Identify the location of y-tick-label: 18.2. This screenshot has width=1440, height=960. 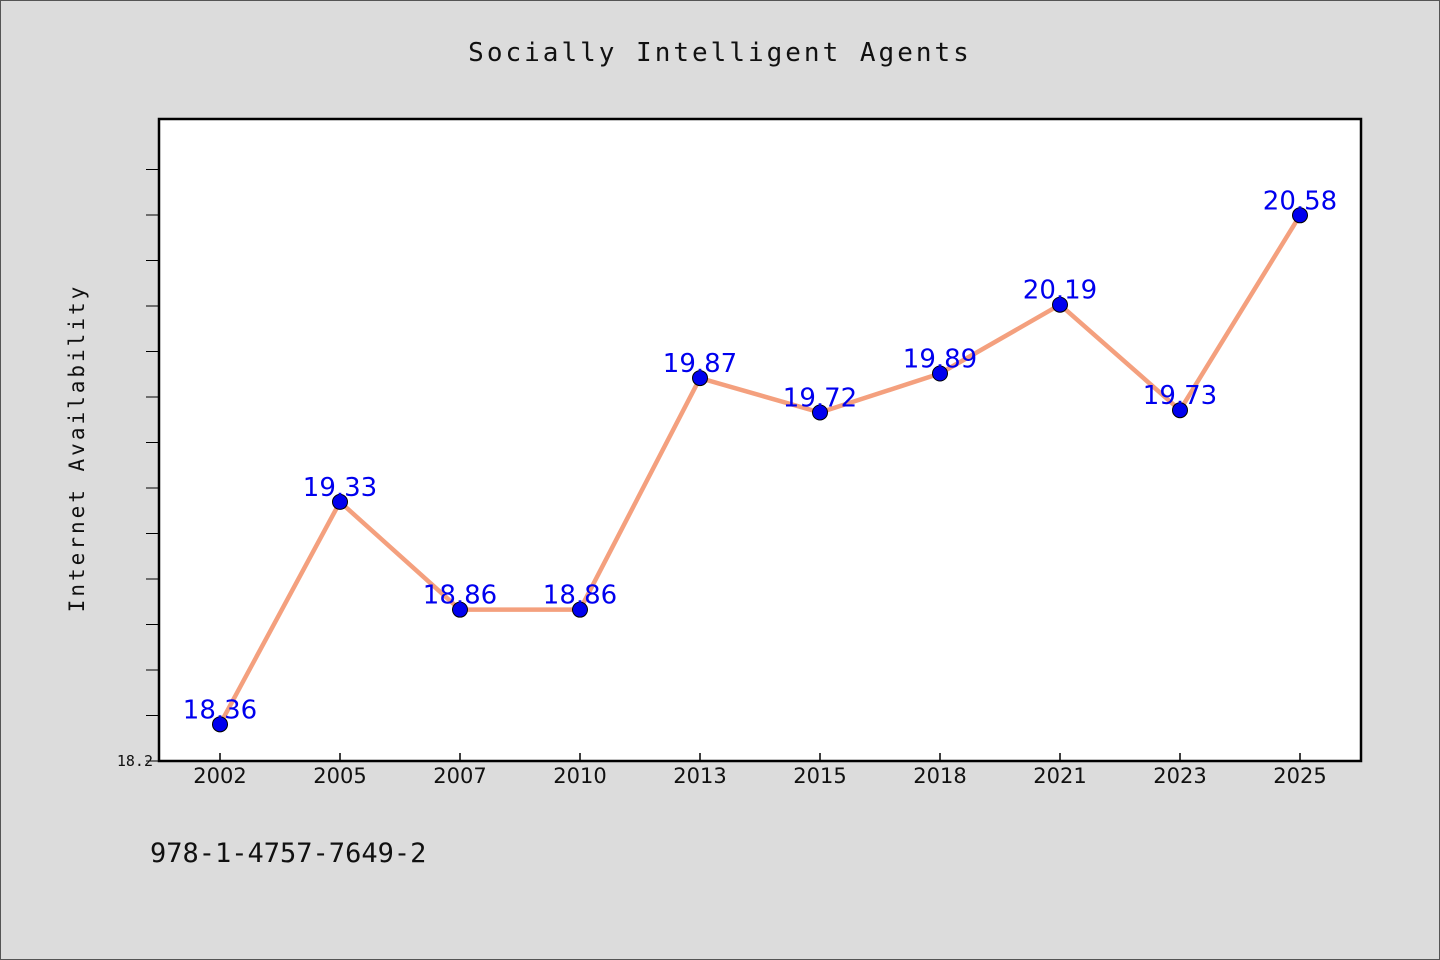
(135, 761).